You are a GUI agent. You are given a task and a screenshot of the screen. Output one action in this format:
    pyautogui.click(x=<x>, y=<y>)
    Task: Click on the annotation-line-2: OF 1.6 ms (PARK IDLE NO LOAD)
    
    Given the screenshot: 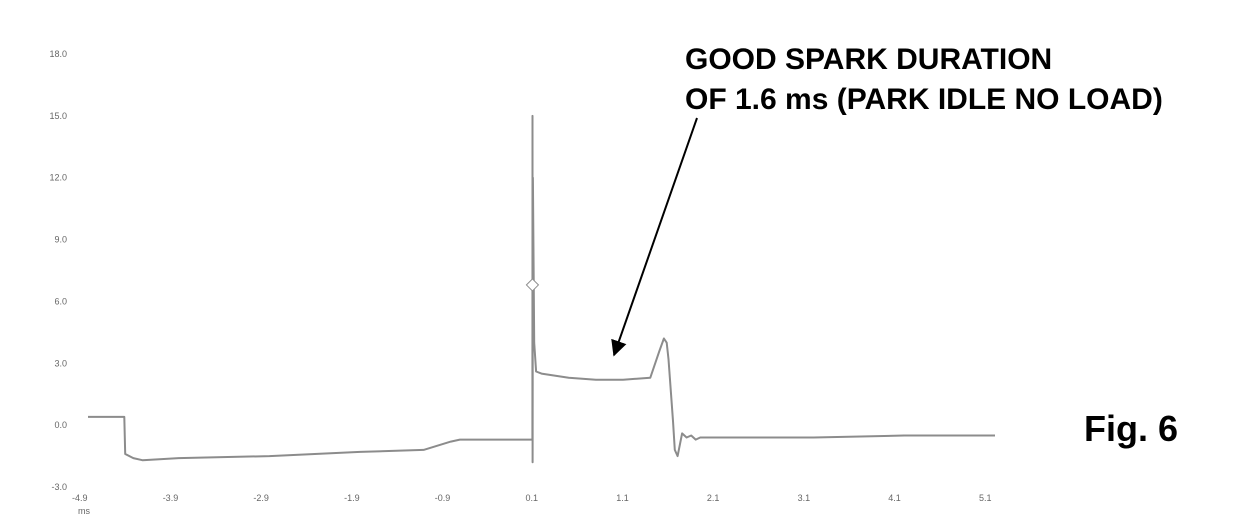 What is the action you would take?
    pyautogui.click(x=924, y=99)
    